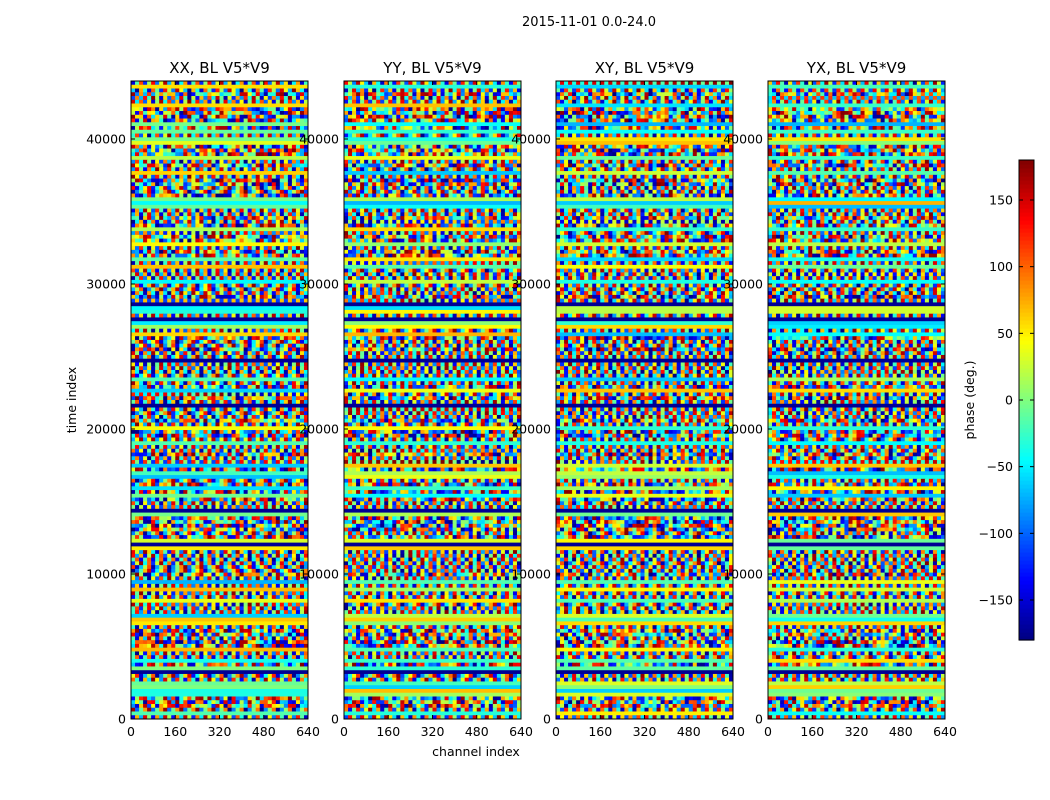 The width and height of the screenshot is (1050, 800). What do you see at coordinates (996, 533) in the screenshot?
I see `colorbar-tick-label: −100` at bounding box center [996, 533].